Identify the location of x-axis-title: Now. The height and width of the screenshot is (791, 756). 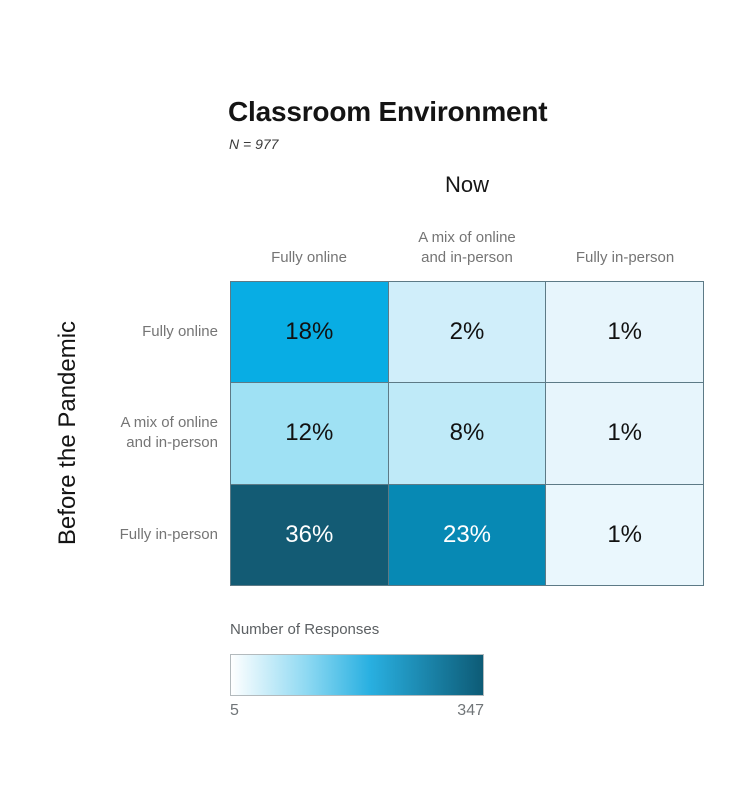
(466, 184).